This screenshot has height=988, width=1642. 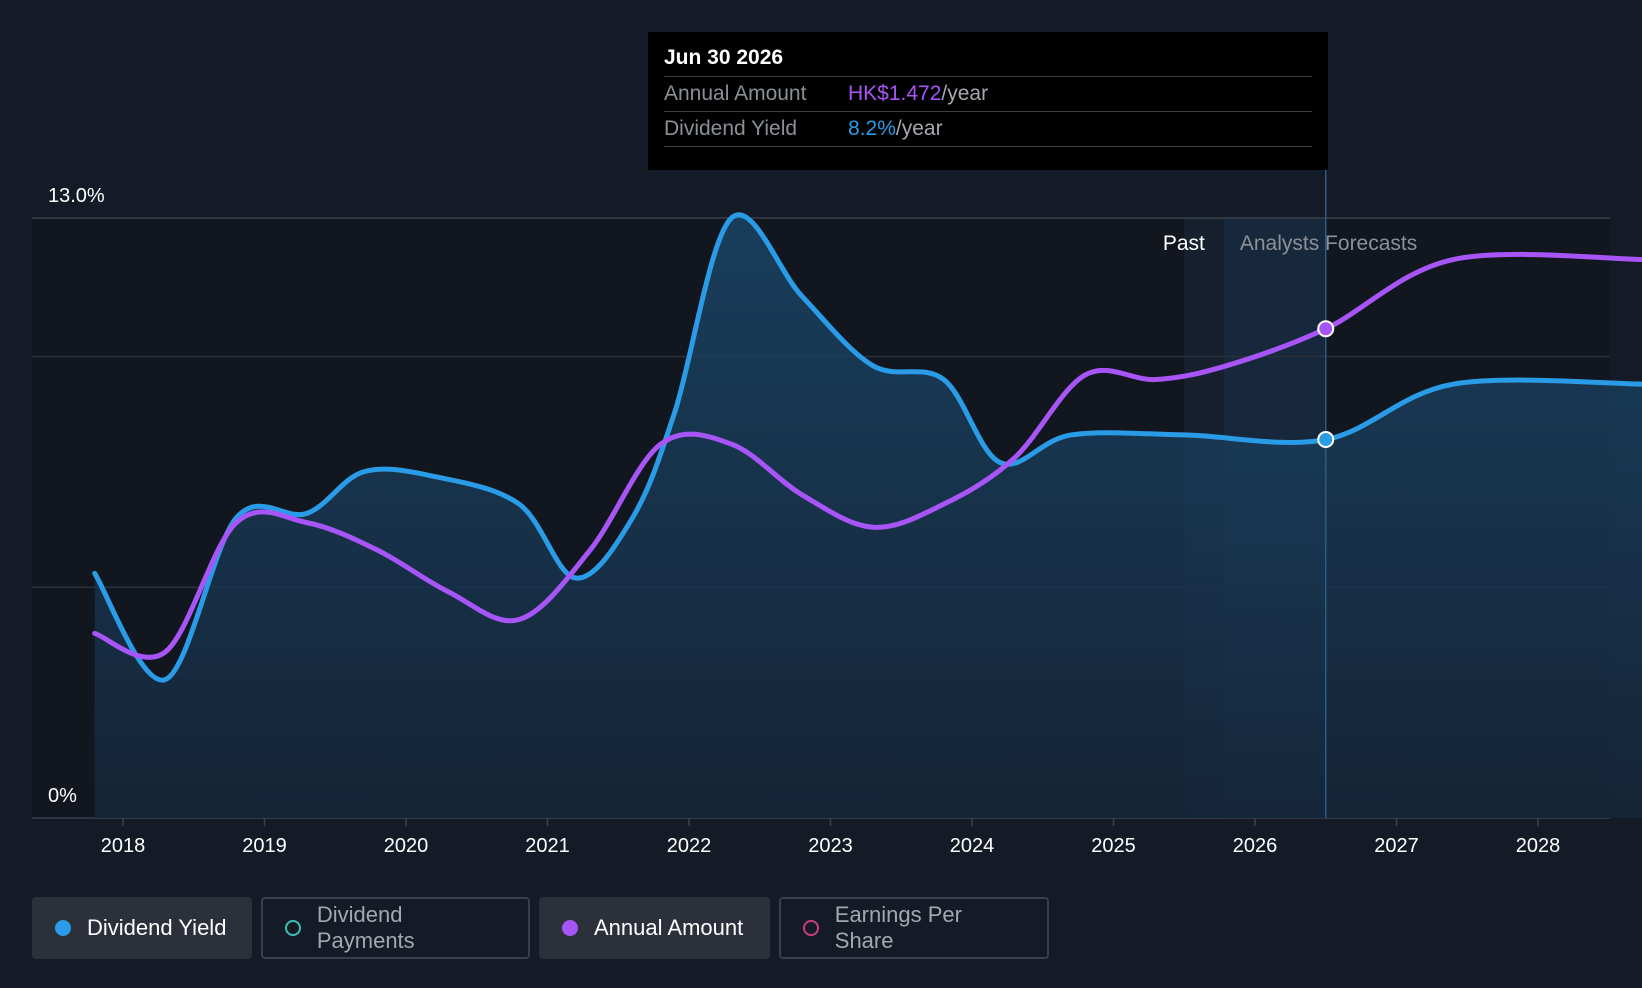 What do you see at coordinates (965, 93) in the screenshot?
I see `tooltip-annual-unit: /year` at bounding box center [965, 93].